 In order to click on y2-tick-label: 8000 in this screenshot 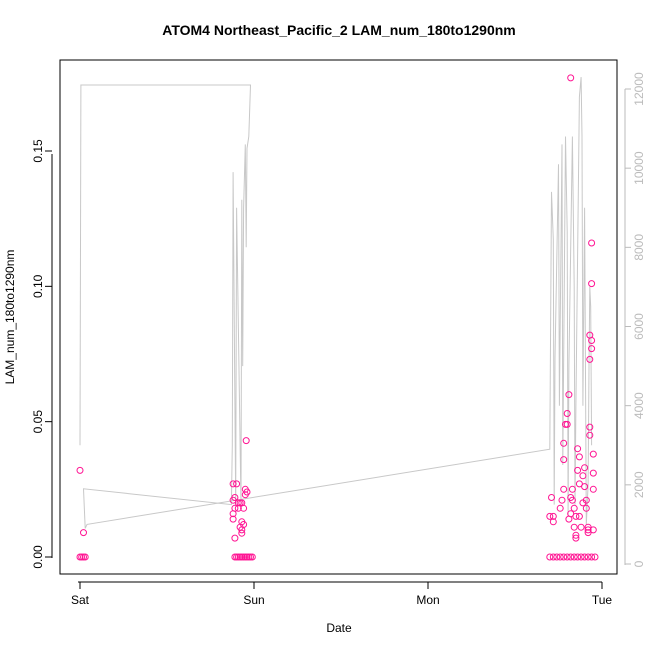, I will do `click(639, 247)`.